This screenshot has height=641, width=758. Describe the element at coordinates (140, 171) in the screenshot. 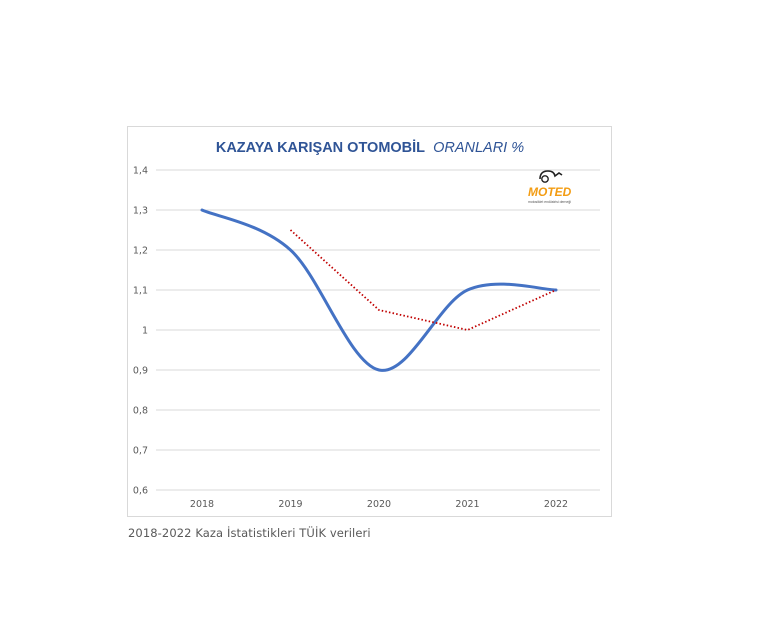

I see `y-tick-label: 1,4` at that location.